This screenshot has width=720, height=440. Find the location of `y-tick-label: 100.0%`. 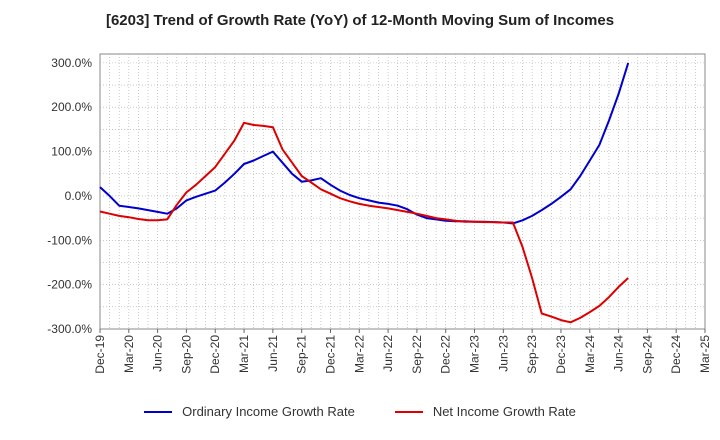

y-tick-label: 100.0% is located at coordinates (71, 152).